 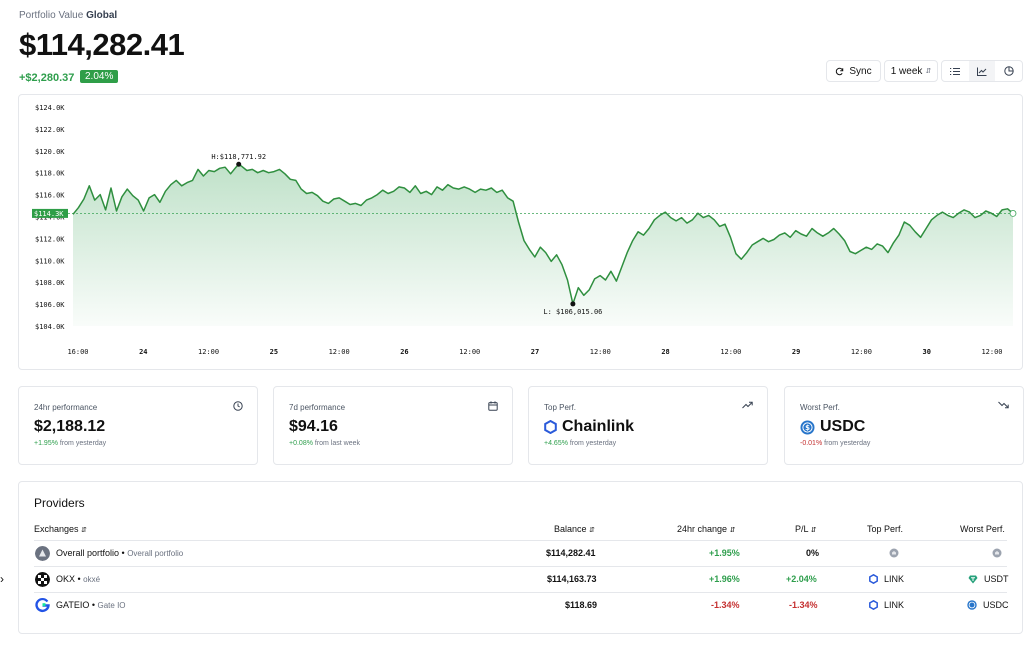 I want to click on sync-button: Sync, so click(x=853, y=71).